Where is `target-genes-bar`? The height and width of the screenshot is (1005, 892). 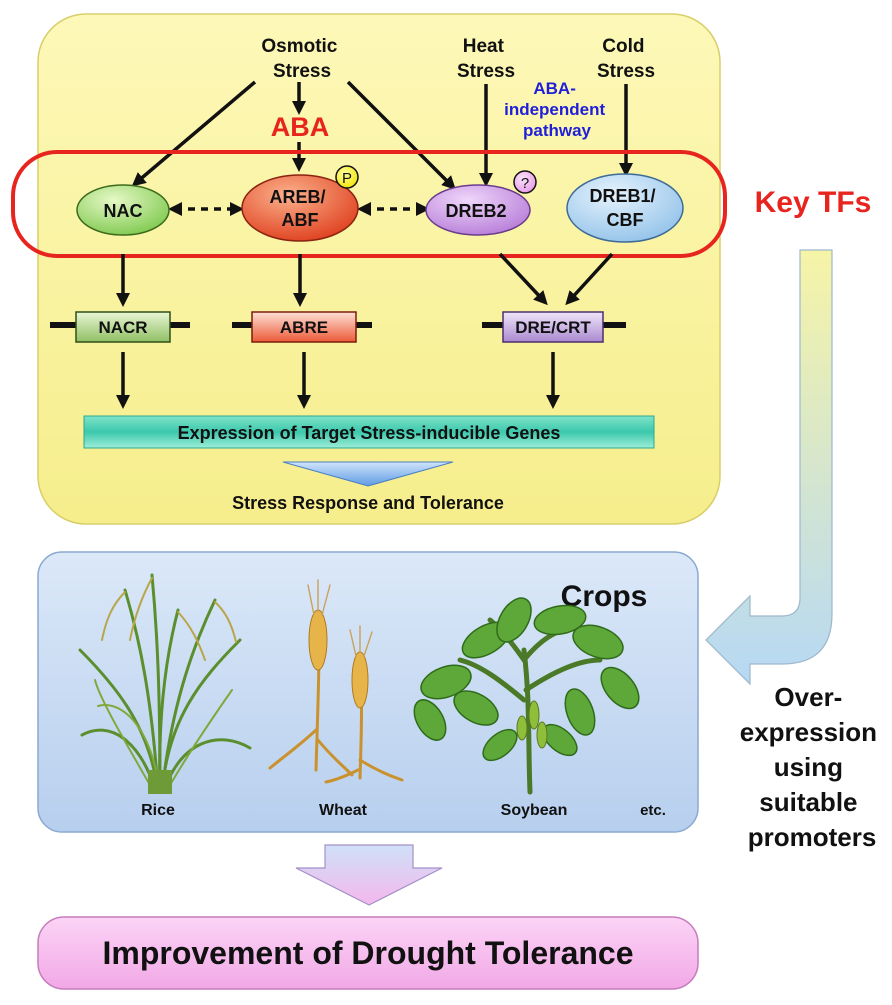 target-genes-bar is located at coordinates (369, 432).